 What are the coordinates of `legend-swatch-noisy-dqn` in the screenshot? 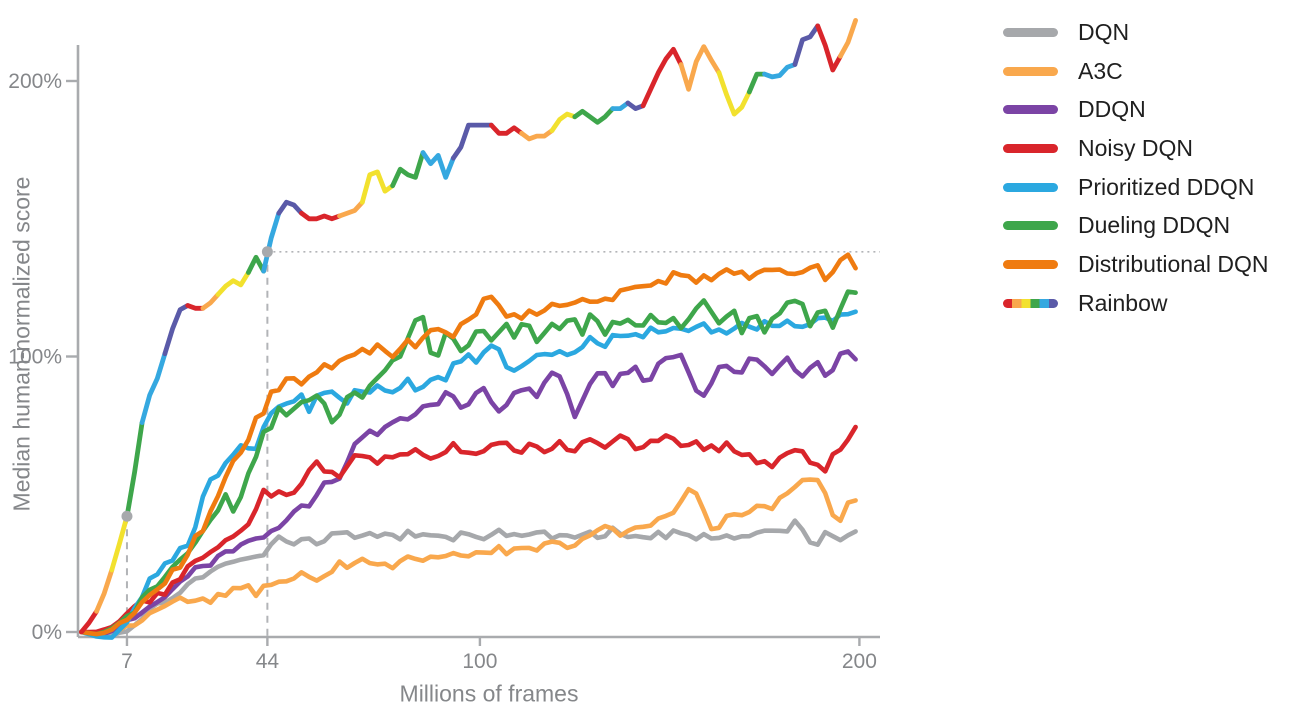 It's located at (1030, 148).